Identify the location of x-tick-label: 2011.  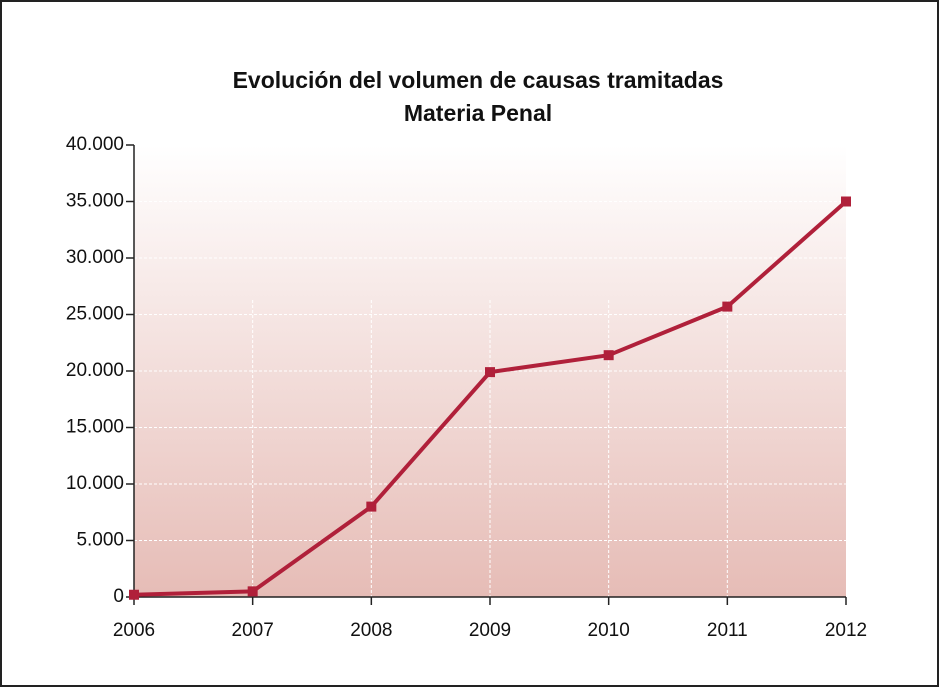
(727, 630).